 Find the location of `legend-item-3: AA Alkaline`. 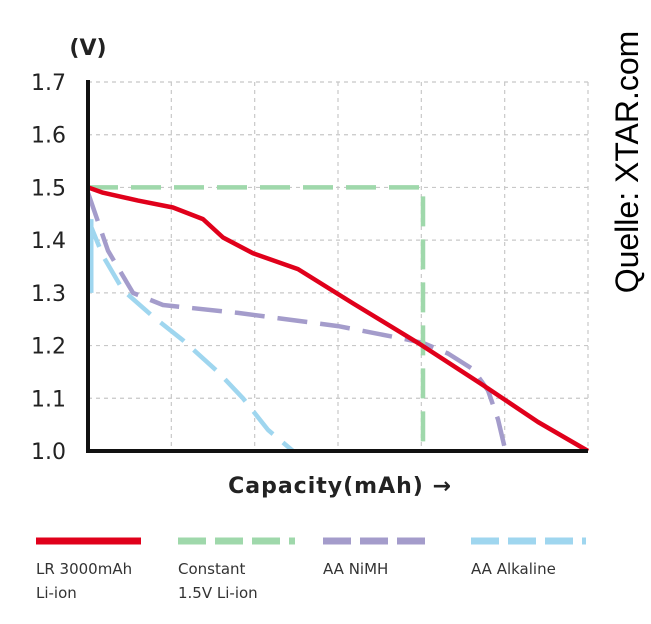

legend-item-3: AA Alkaline is located at coordinates (528, 557).